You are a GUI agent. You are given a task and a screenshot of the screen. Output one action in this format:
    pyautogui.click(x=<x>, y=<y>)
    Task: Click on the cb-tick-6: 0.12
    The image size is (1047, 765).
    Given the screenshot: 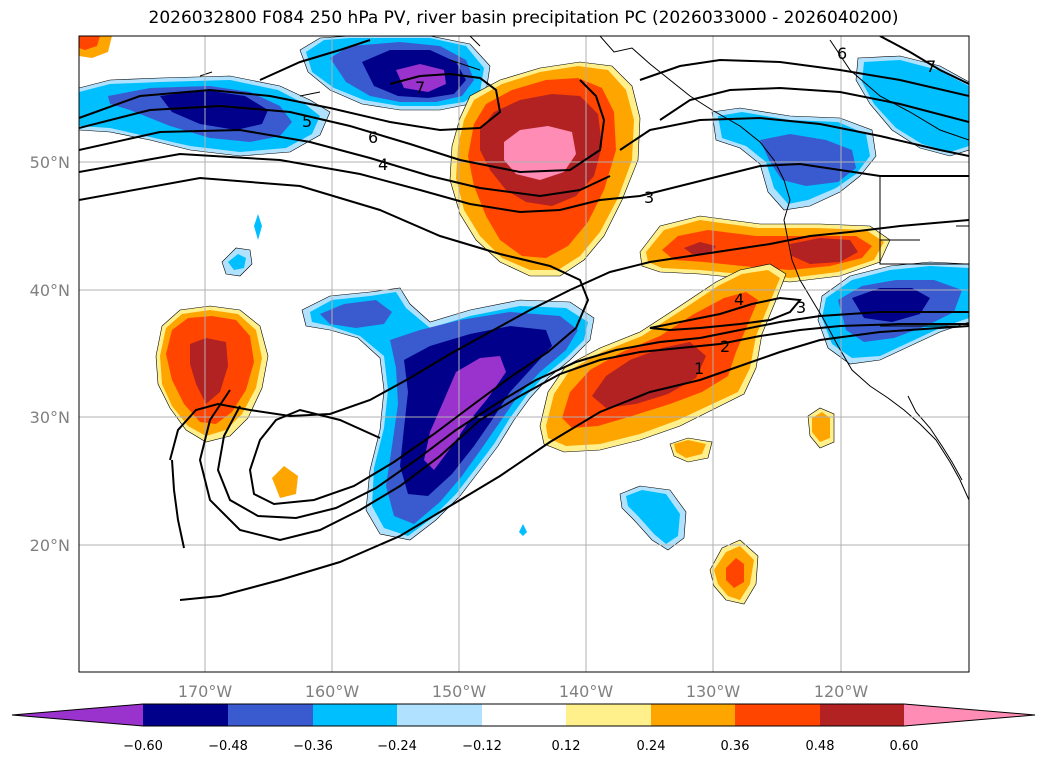 What is the action you would take?
    pyautogui.click(x=566, y=746)
    